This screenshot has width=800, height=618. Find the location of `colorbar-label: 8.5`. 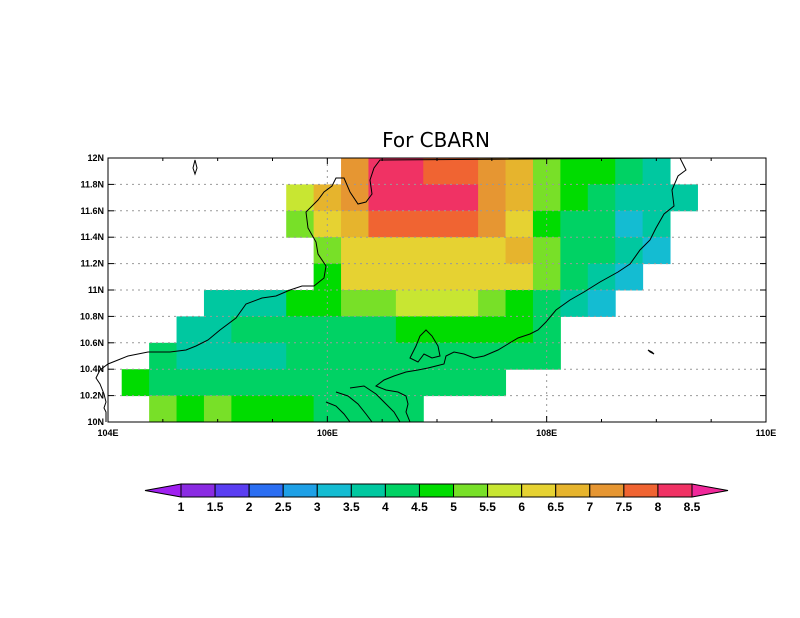

colorbar-label: 8.5 is located at coordinates (692, 507).